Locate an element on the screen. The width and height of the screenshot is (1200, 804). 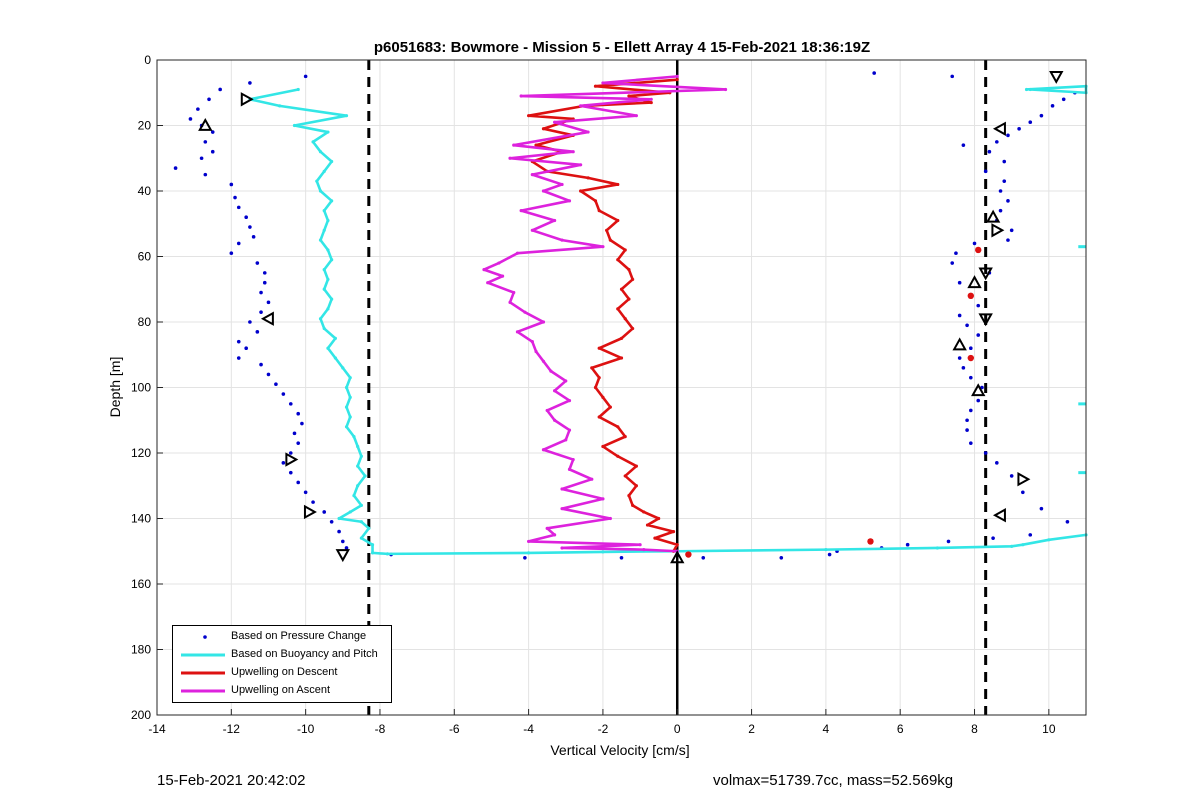
legend-item-buoyancy: Based on Buoyancy and Pitch is located at coordinates (282, 655).